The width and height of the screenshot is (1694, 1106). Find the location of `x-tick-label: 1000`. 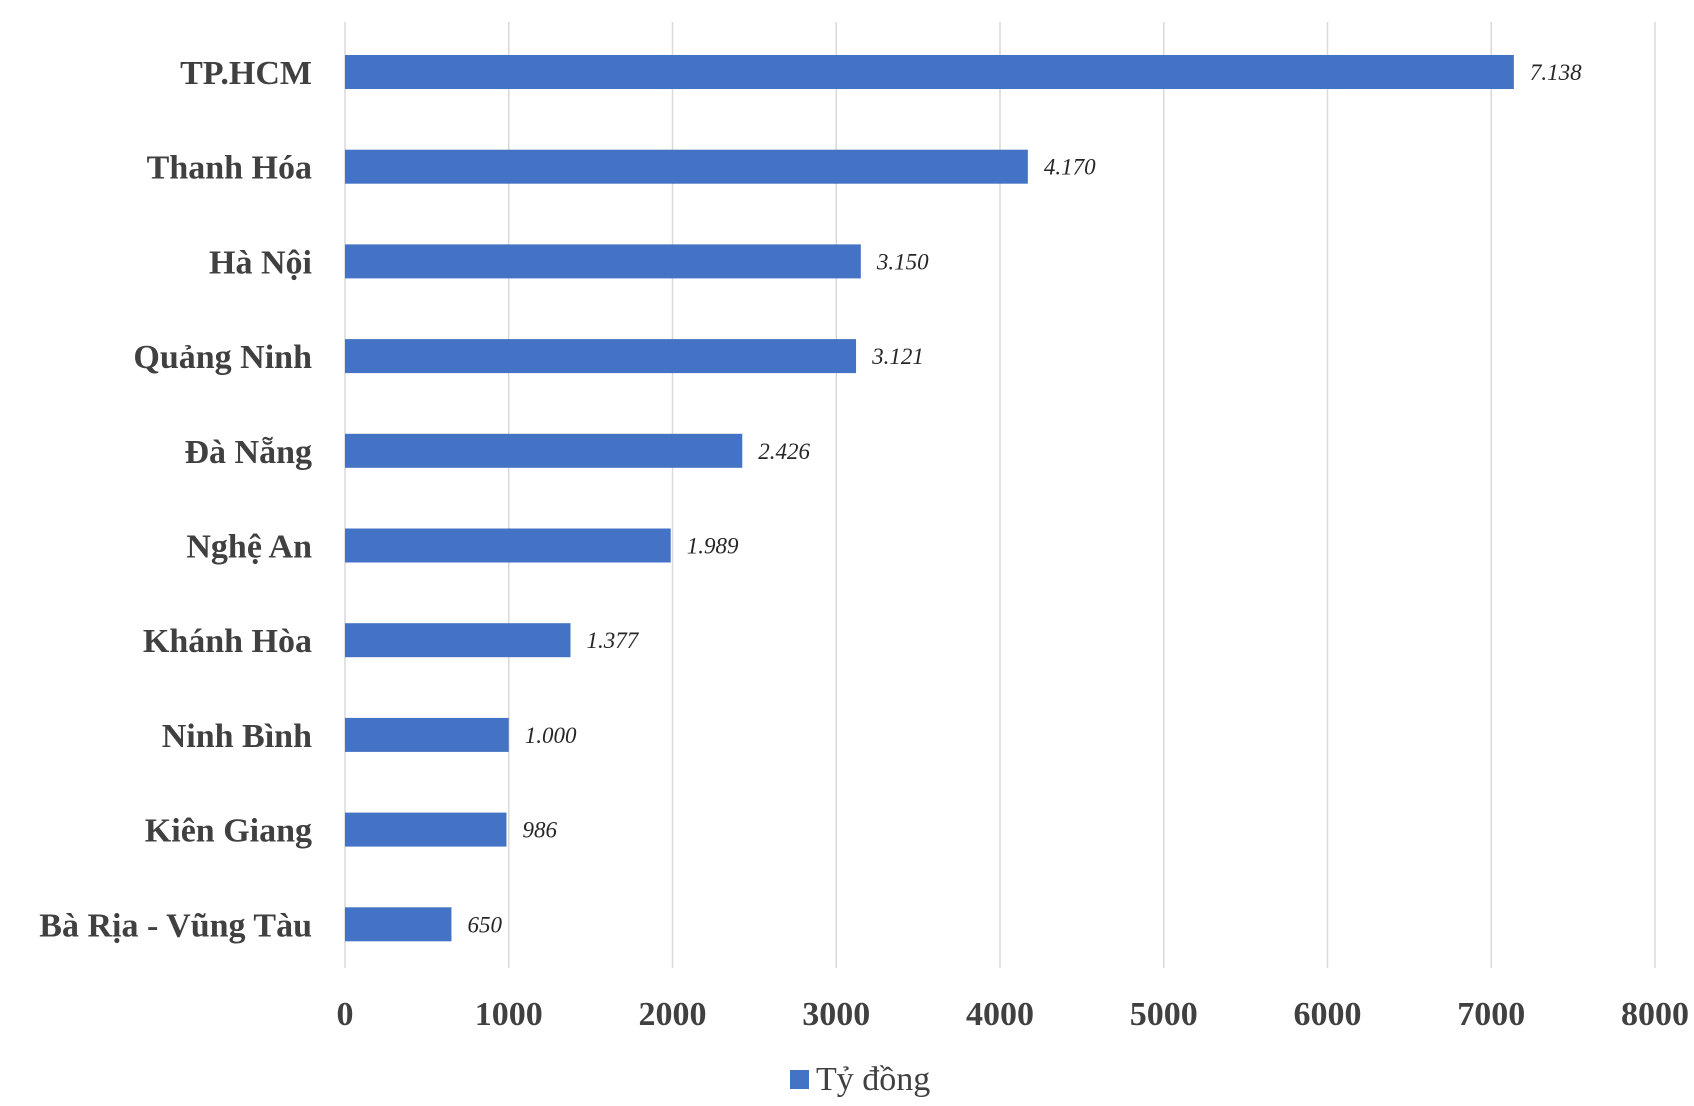

x-tick-label: 1000 is located at coordinates (509, 1014).